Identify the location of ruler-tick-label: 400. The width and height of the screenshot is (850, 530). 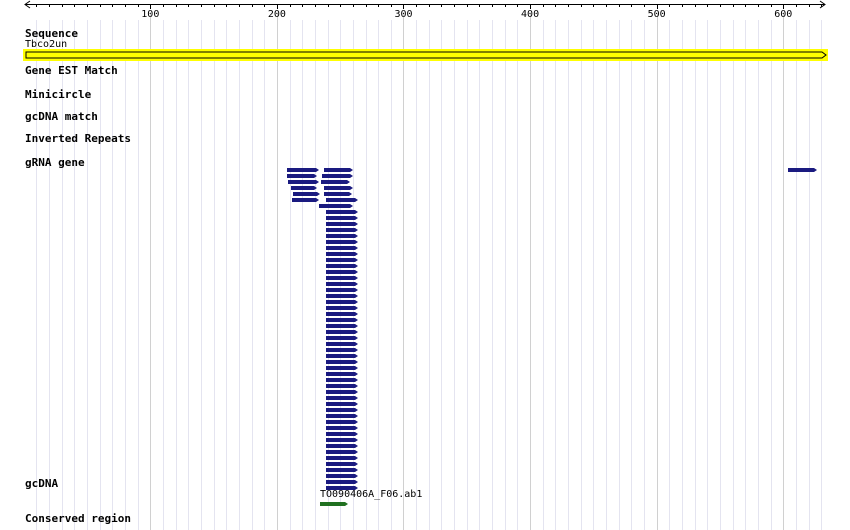
(530, 14).